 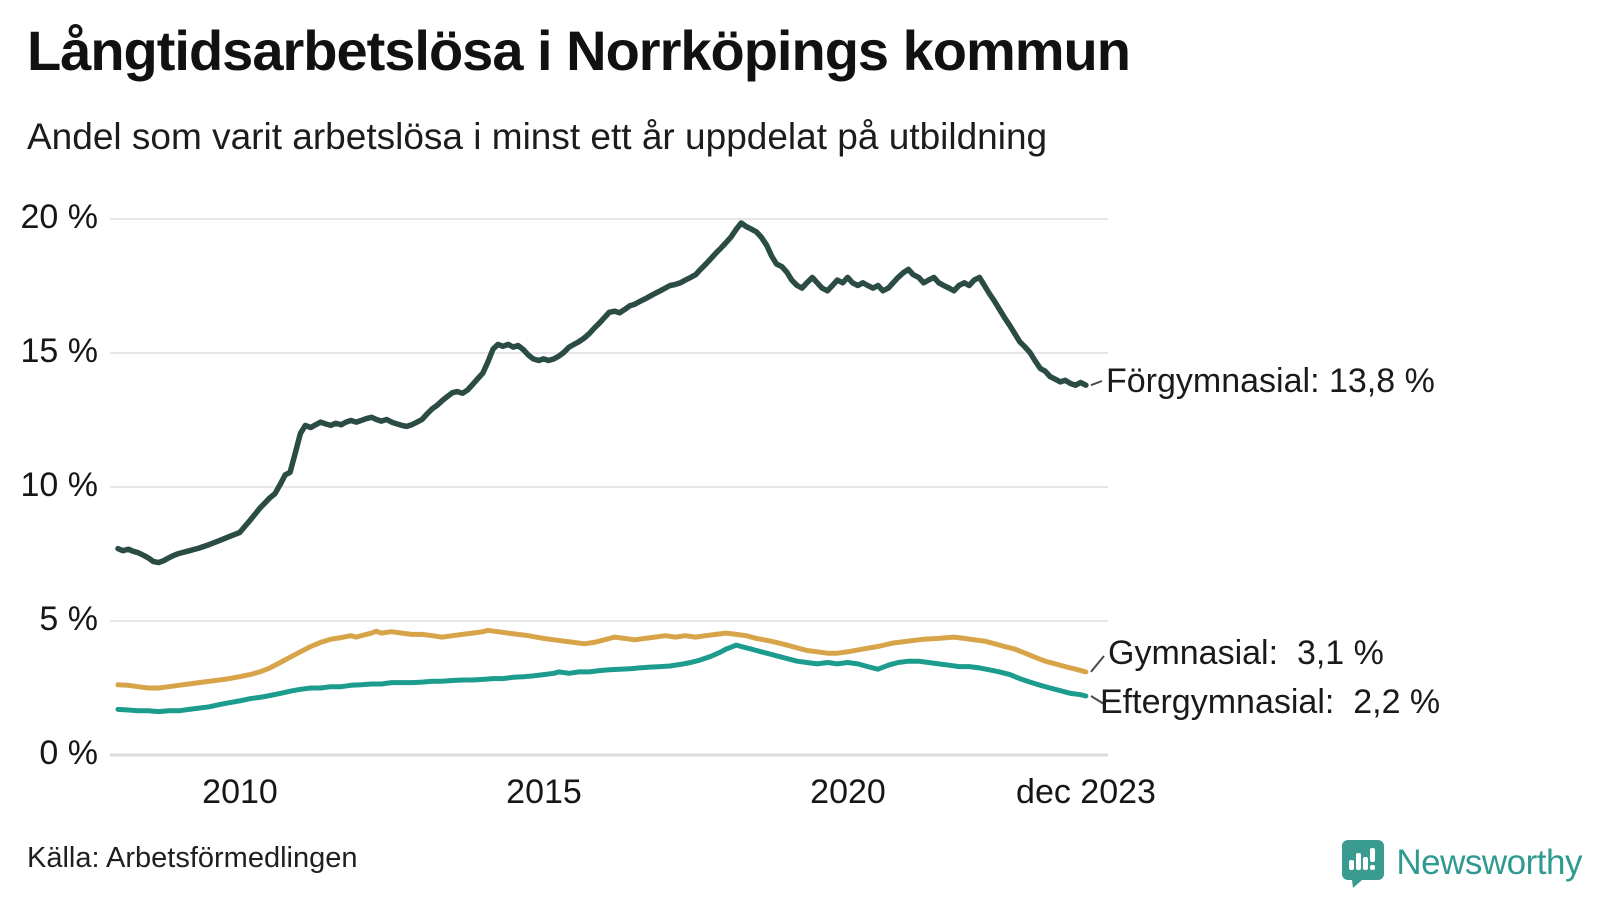 What do you see at coordinates (1489, 862) in the screenshot?
I see `newsworthy-wordmark: Newsworthy` at bounding box center [1489, 862].